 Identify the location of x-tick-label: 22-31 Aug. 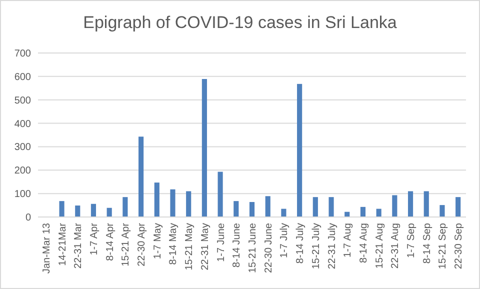
(396, 246).